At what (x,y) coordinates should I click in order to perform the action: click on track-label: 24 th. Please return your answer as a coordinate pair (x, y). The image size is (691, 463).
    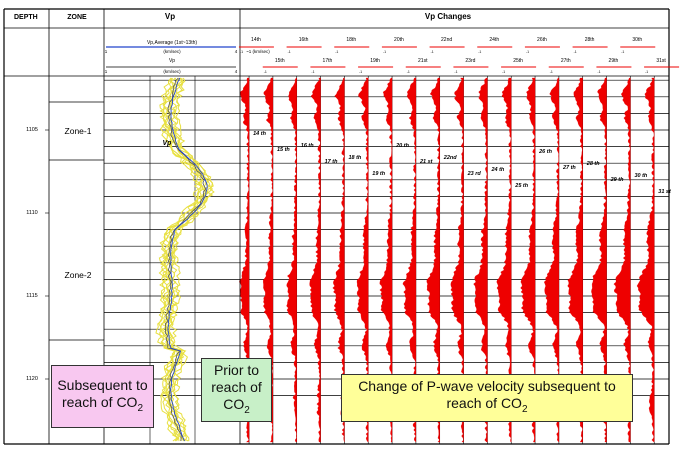
    Looking at the image, I should click on (497, 170).